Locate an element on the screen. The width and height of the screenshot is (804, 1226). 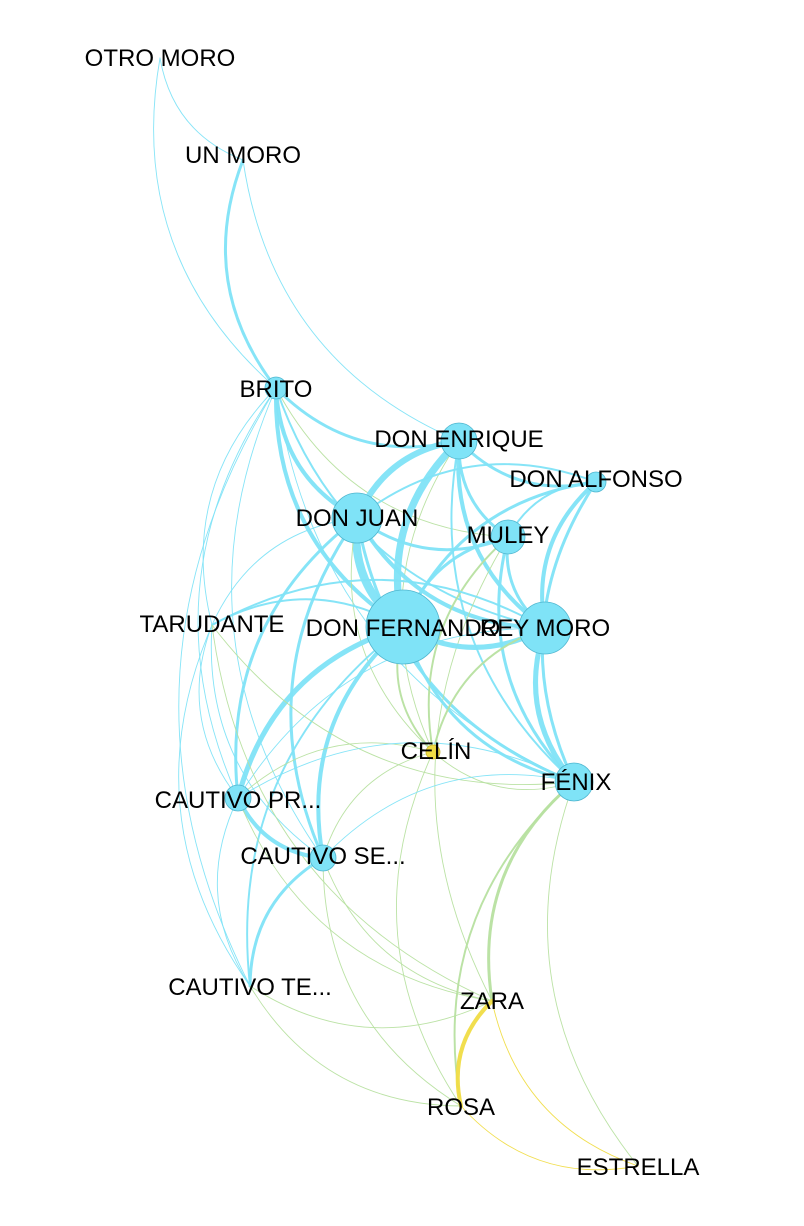
node-label-estrella: ESTRELLA is located at coordinates (638, 1167).